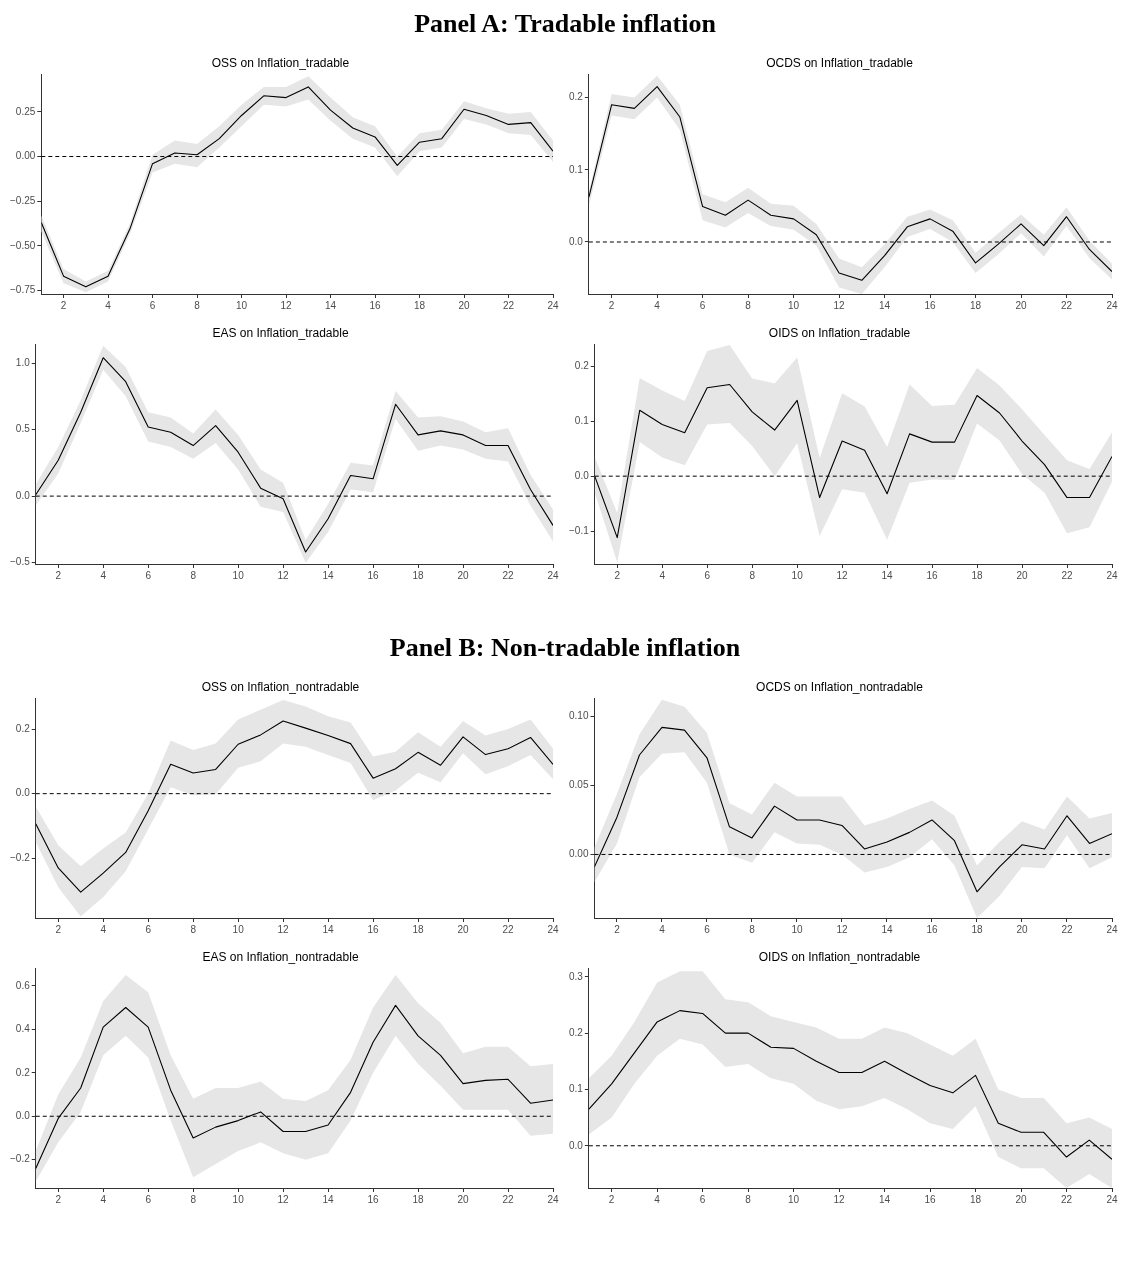 The width and height of the screenshot is (1130, 1284). I want to click on y-tick-label: −0.75, so click(22, 290).